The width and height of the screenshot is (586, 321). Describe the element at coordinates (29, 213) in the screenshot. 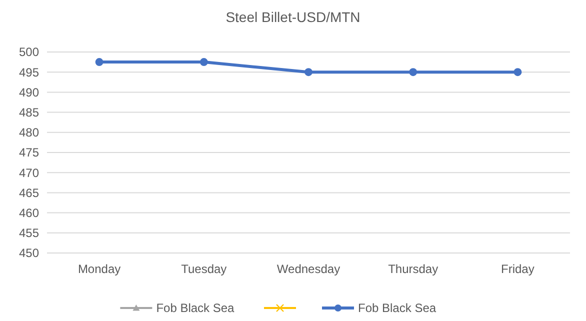

I see `y-tick-label: 460` at that location.